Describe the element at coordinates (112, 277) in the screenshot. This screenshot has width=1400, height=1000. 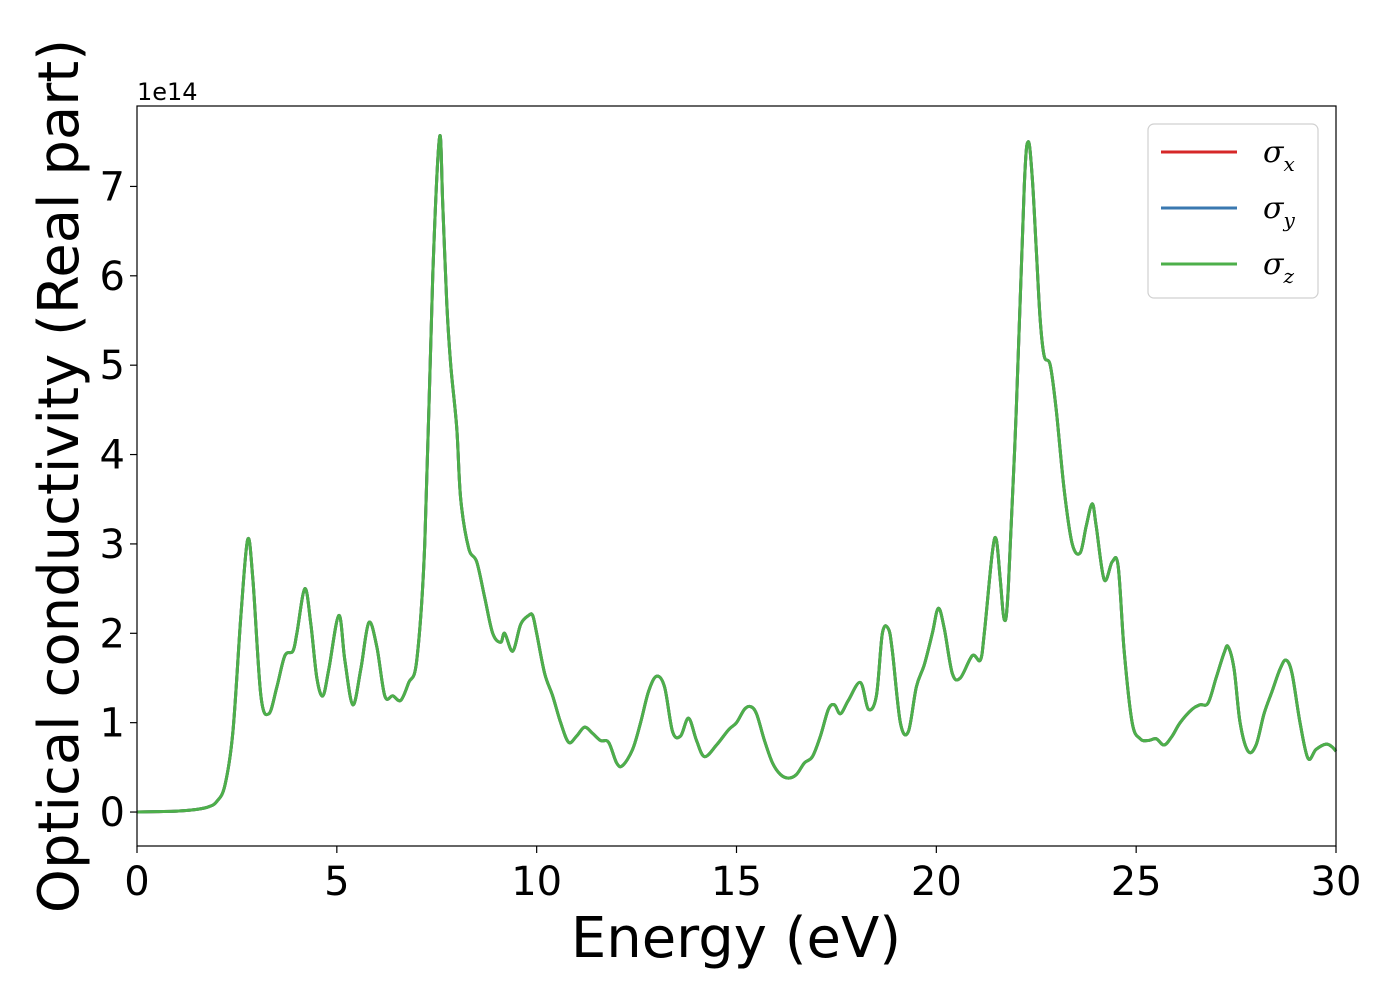
I see `y-tick-label: 6` at that location.